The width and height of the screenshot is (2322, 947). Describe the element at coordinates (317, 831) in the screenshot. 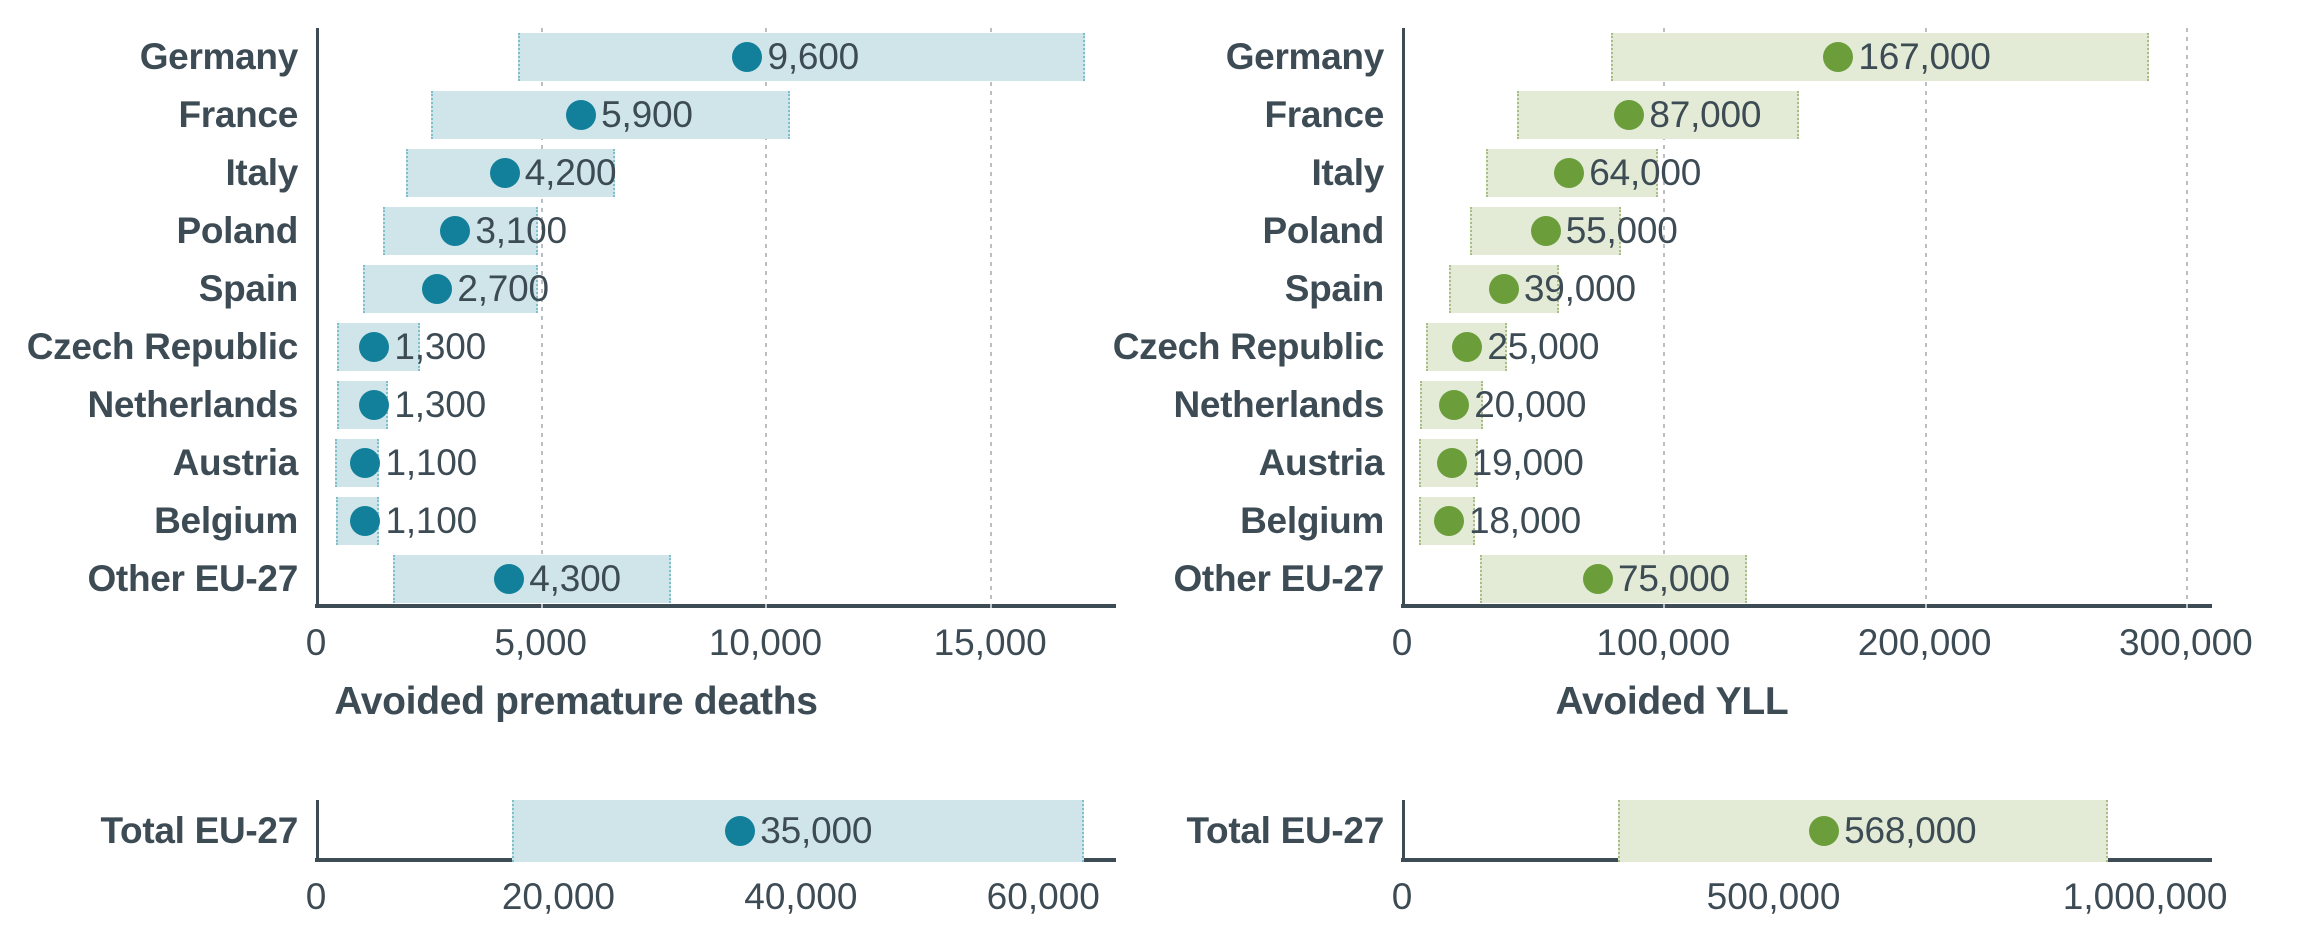

I see `y-axis-spine-total-left` at that location.